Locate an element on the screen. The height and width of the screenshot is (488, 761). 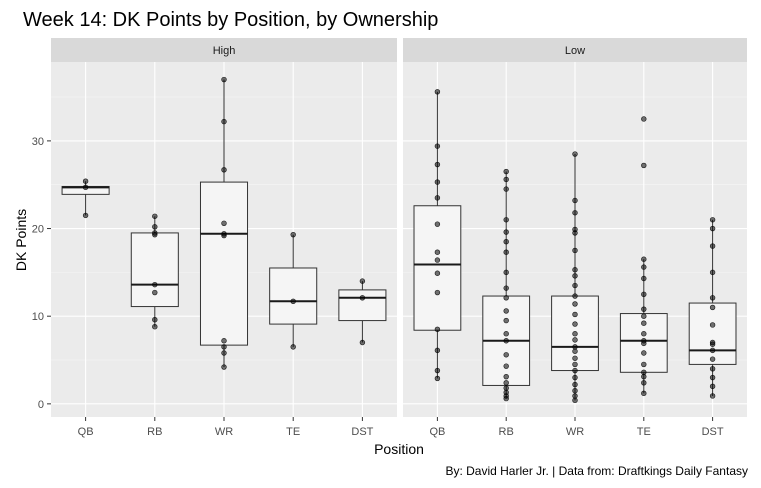
x-tick-label: WR is located at coordinates (224, 432).